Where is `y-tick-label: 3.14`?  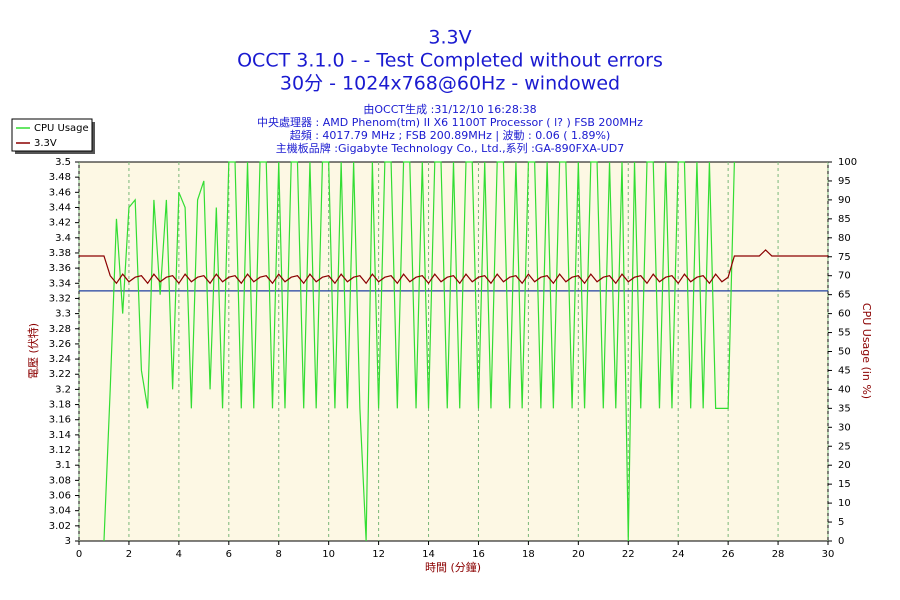
y-tick-label: 3.14 is located at coordinates (60, 435).